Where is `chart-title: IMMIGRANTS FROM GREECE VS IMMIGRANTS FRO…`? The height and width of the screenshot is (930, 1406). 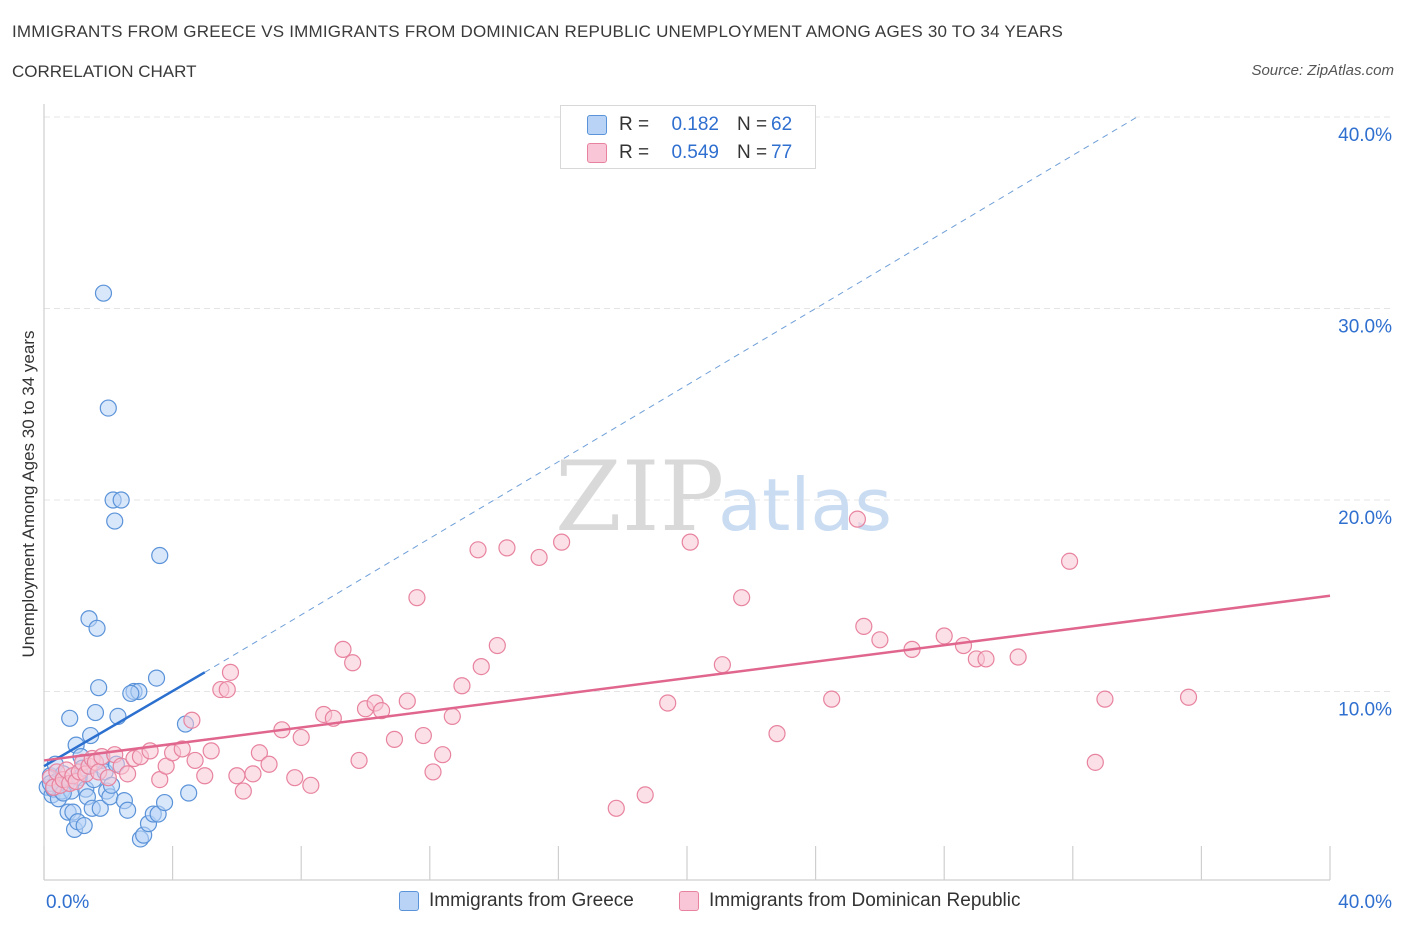
chart-title: IMMIGRANTS FROM GREECE VS IMMIGRANTS FRO… is located at coordinates (537, 31).